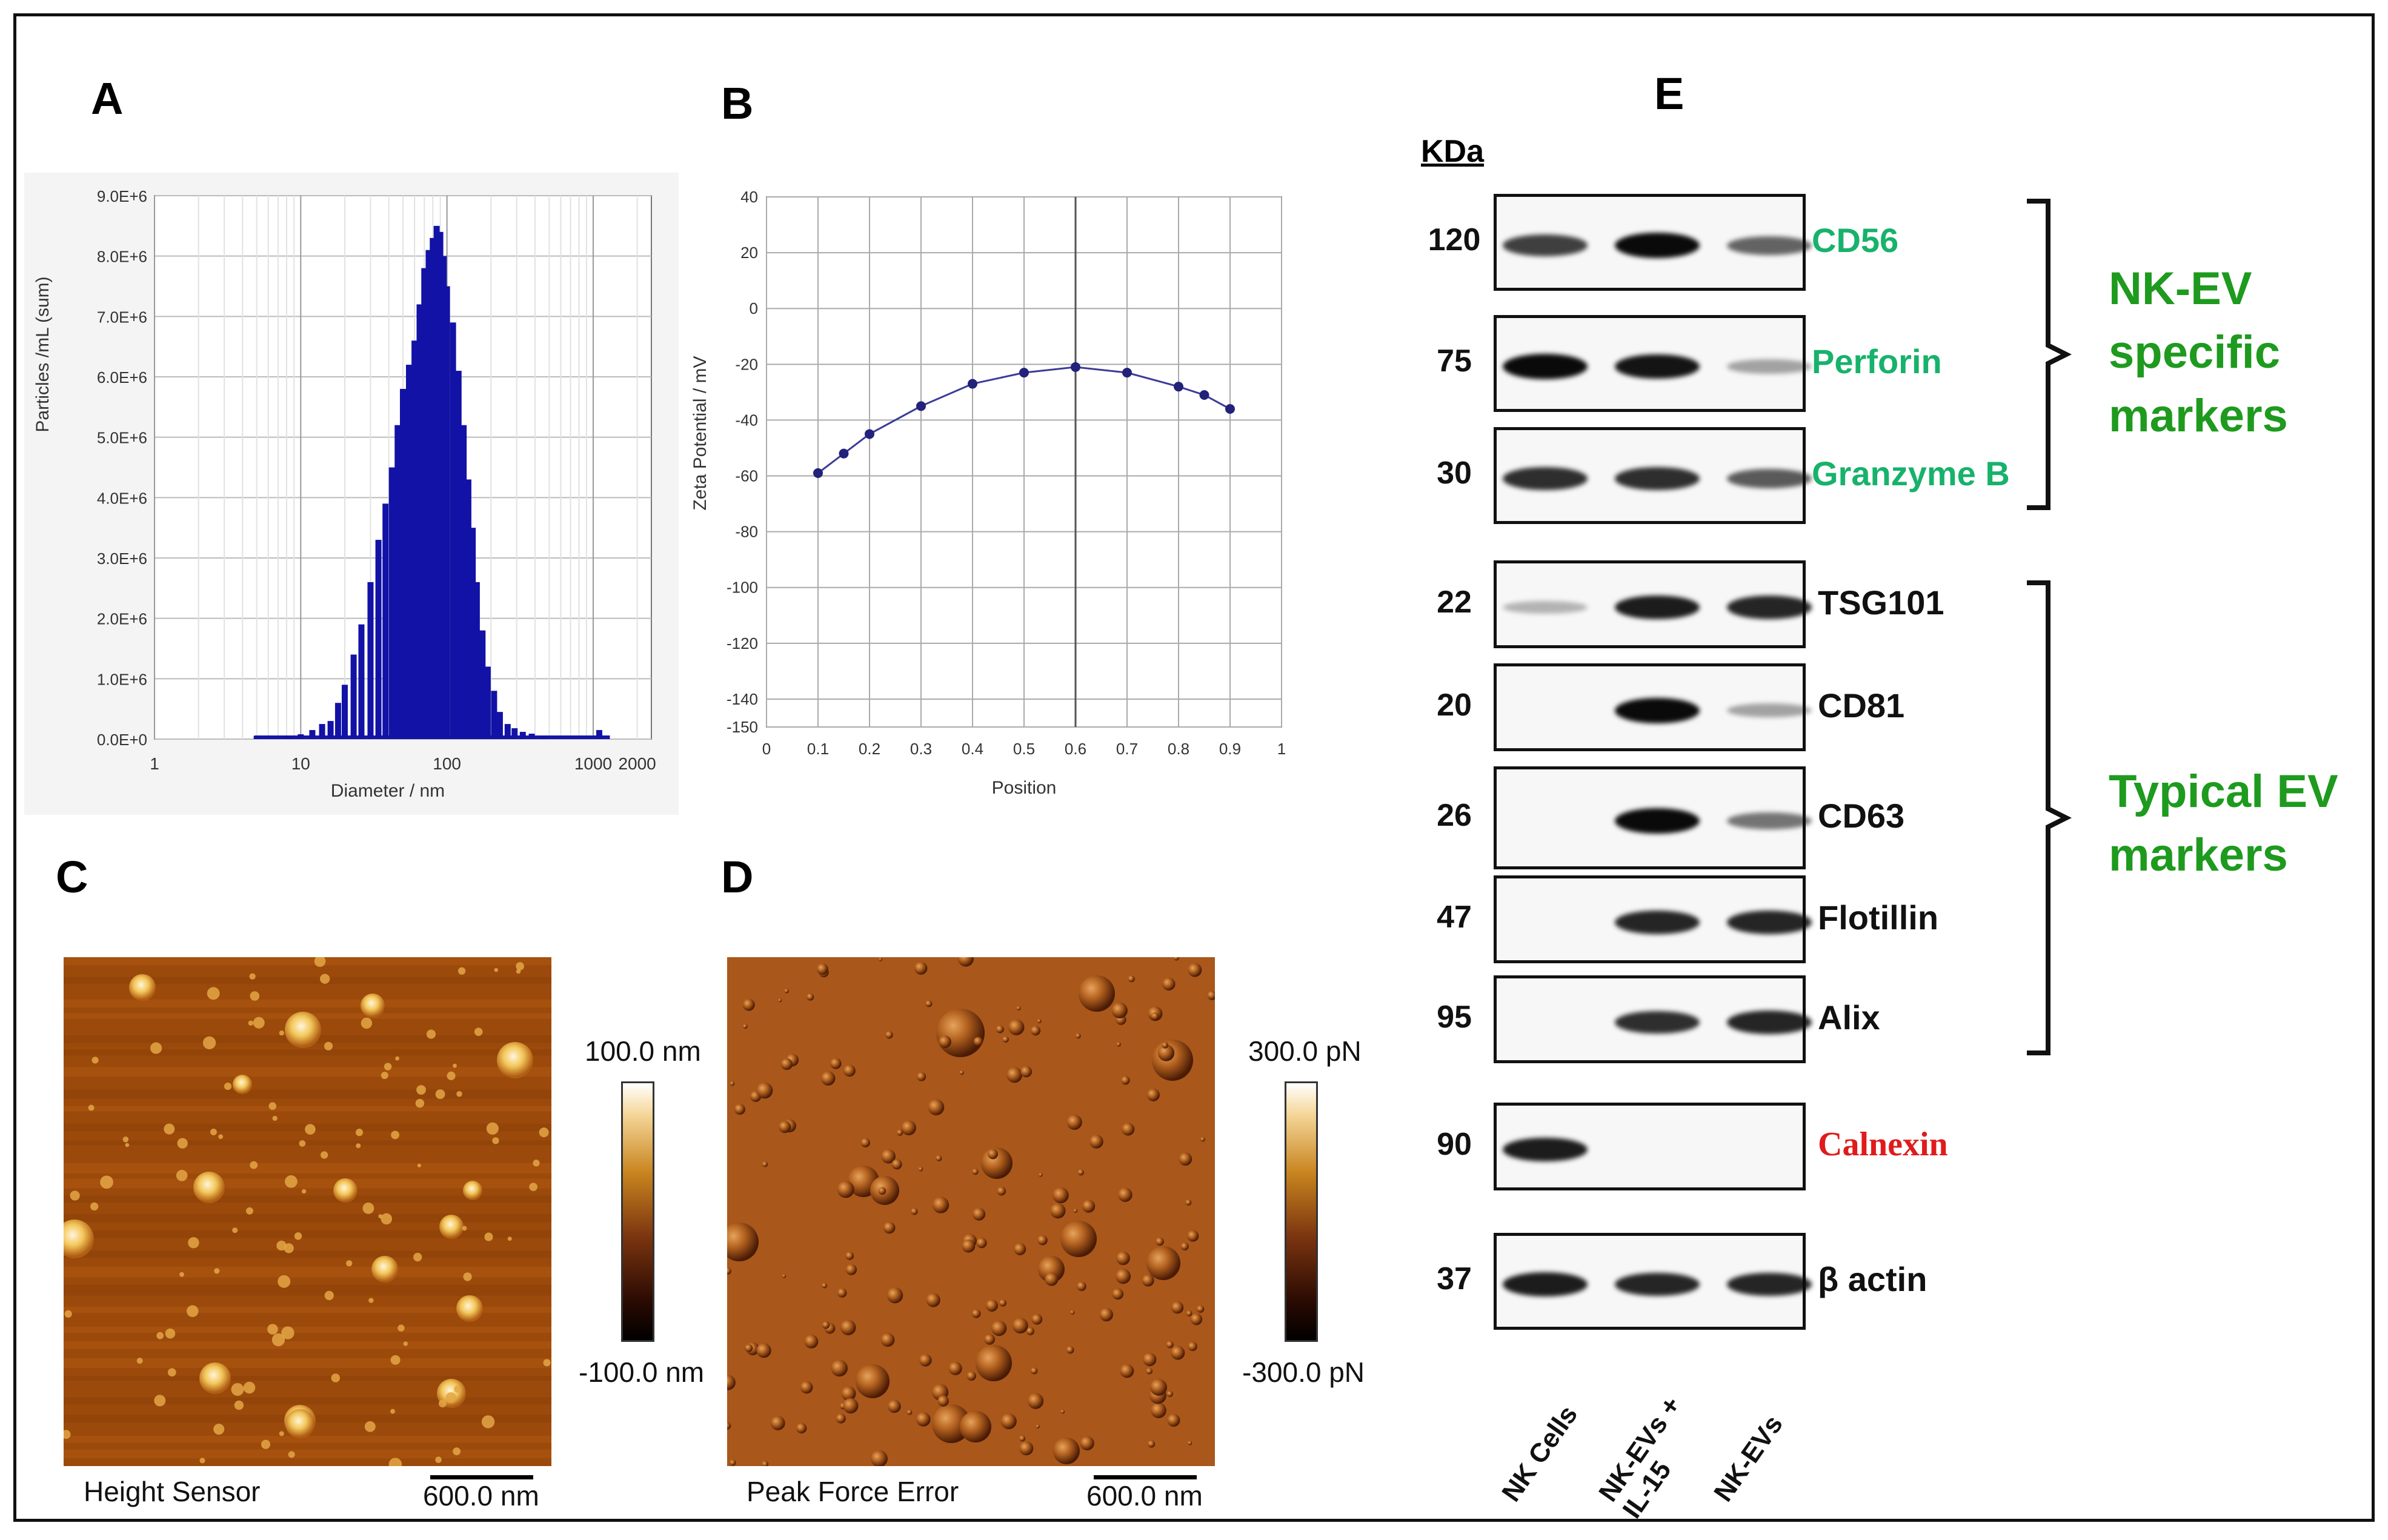 The width and height of the screenshot is (2388, 1540). I want to click on blot-cd81, so click(1653, 707).